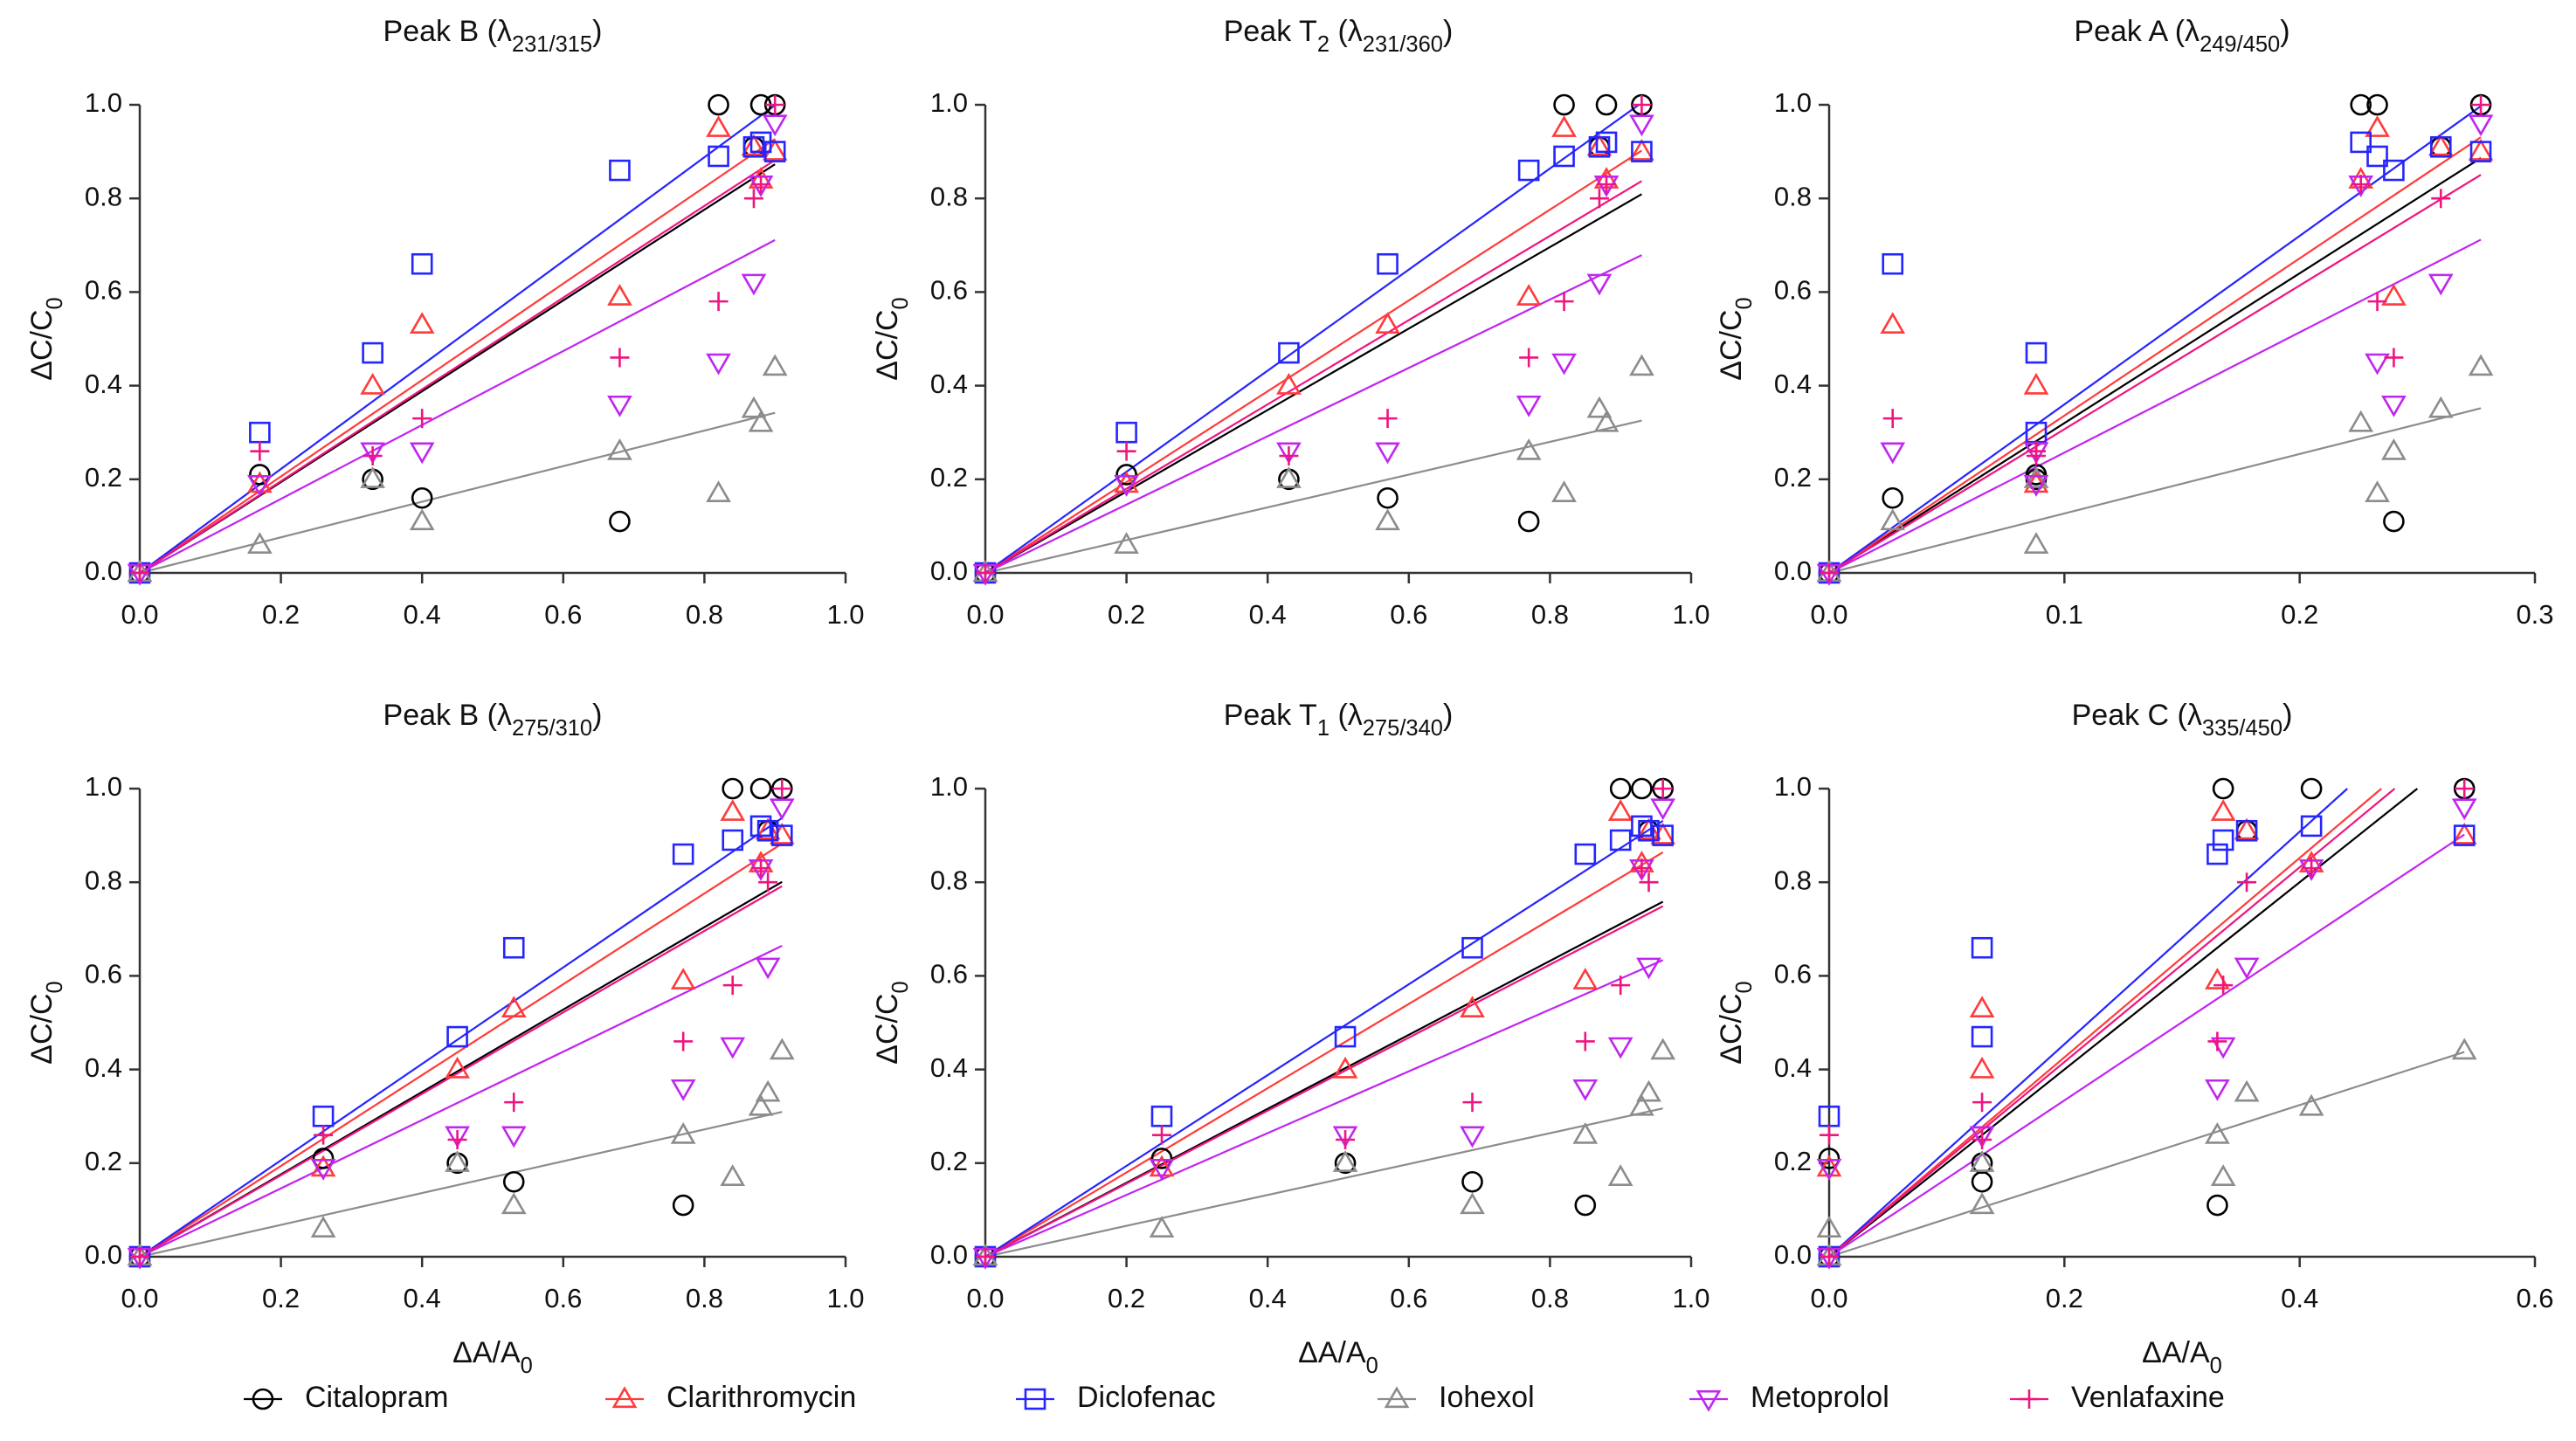  What do you see at coordinates (2064, 614) in the screenshot?
I see `x-tick-label: 0.1` at bounding box center [2064, 614].